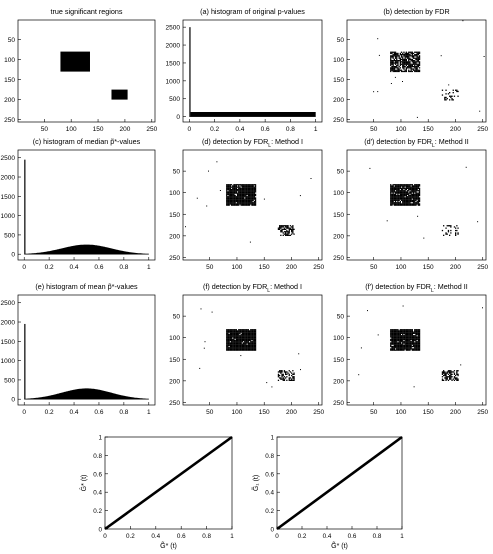  Describe the element at coordinates (74, 267) in the screenshot. I see `x-tick-label: 0.4` at that location.